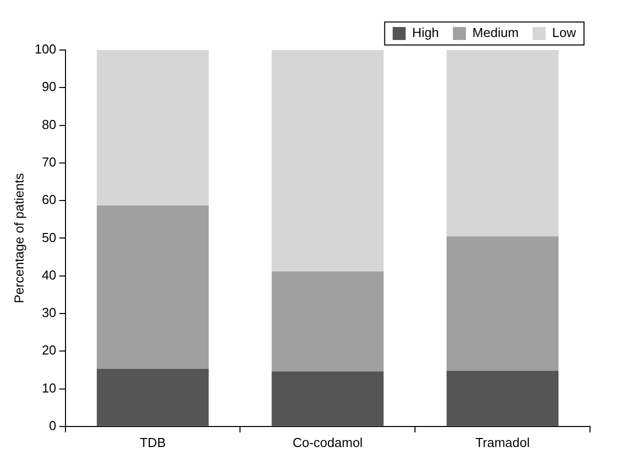  Describe the element at coordinates (49, 237) in the screenshot. I see `y-tick-label: 50` at that location.